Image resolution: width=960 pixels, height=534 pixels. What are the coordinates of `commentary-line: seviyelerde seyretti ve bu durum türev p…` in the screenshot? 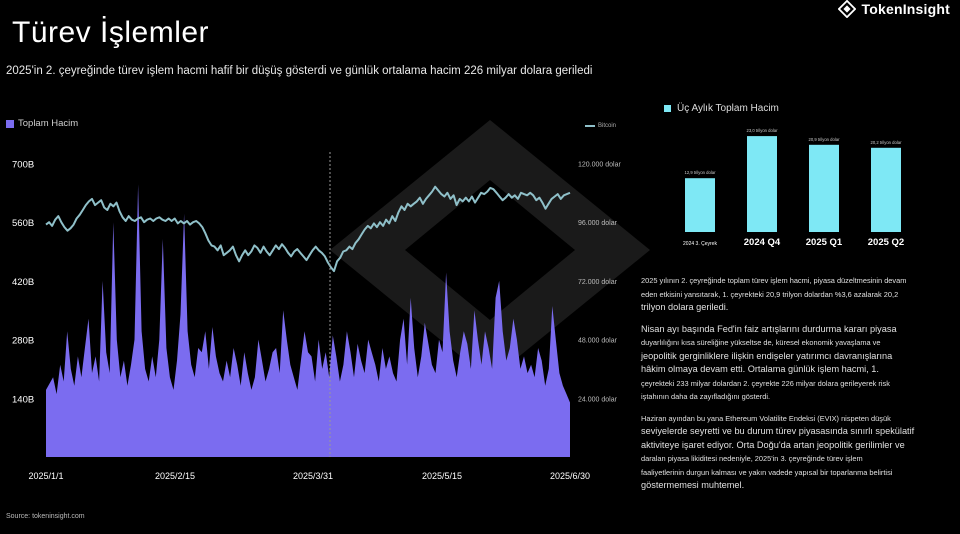 It's located at (778, 431).